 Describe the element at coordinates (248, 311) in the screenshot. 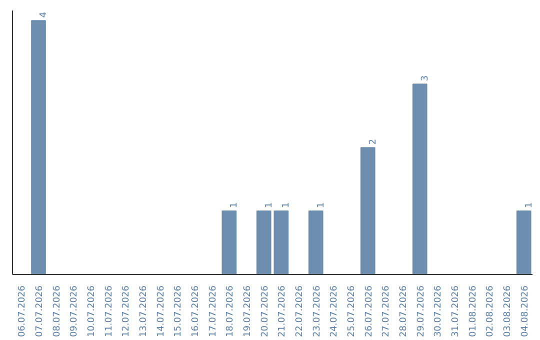

I see `x-tick-label: 19.07.2026` at that location.